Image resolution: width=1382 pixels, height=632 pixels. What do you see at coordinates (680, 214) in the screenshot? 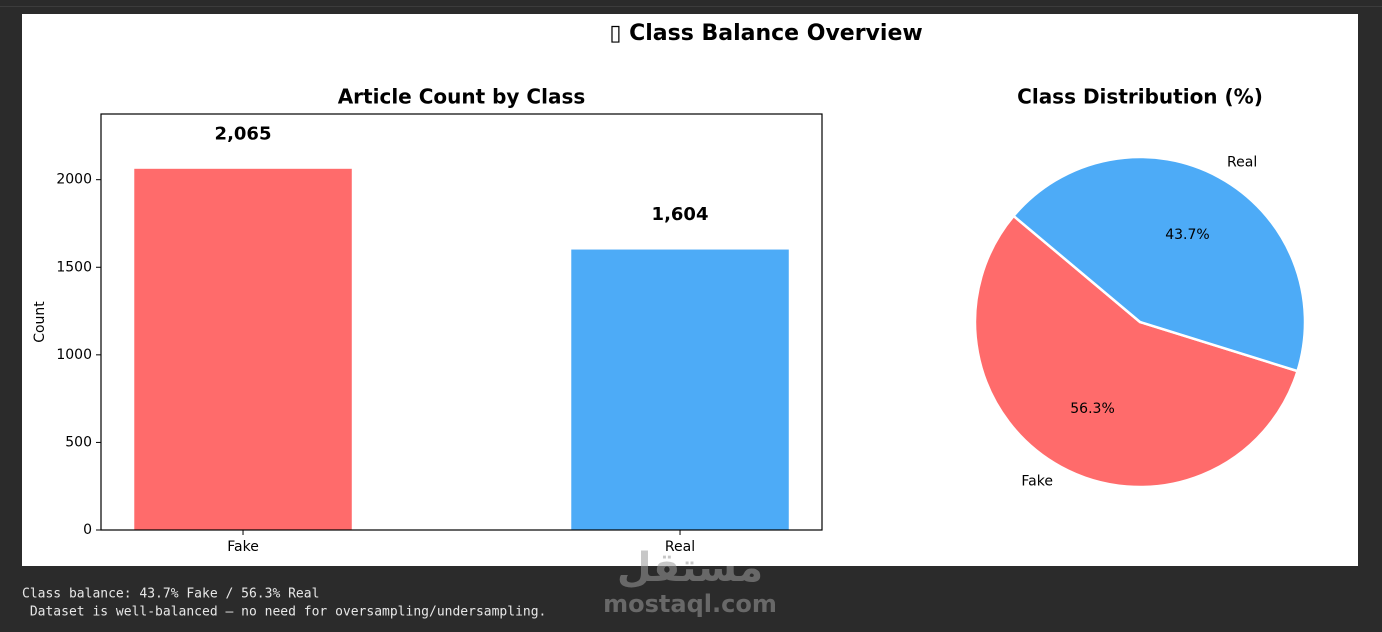
I see `value-label: 1,604` at bounding box center [680, 214].